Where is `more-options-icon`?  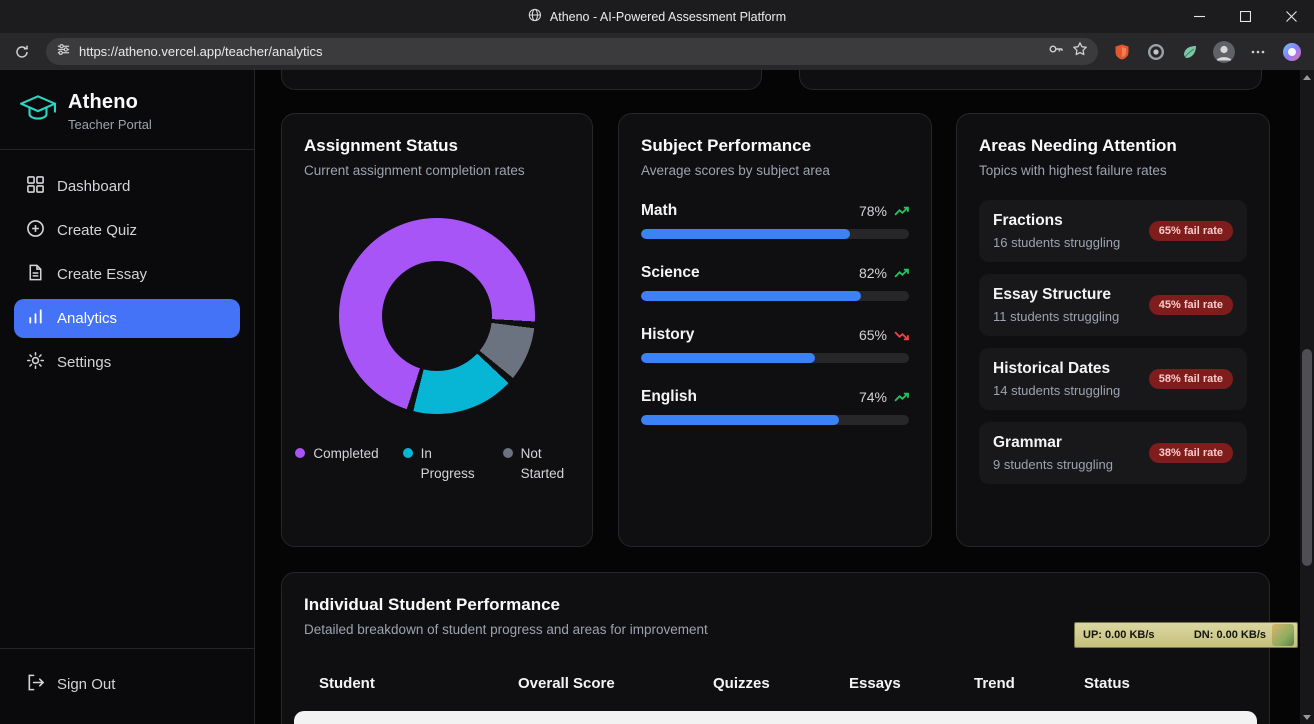
more-options-icon is located at coordinates (1258, 52).